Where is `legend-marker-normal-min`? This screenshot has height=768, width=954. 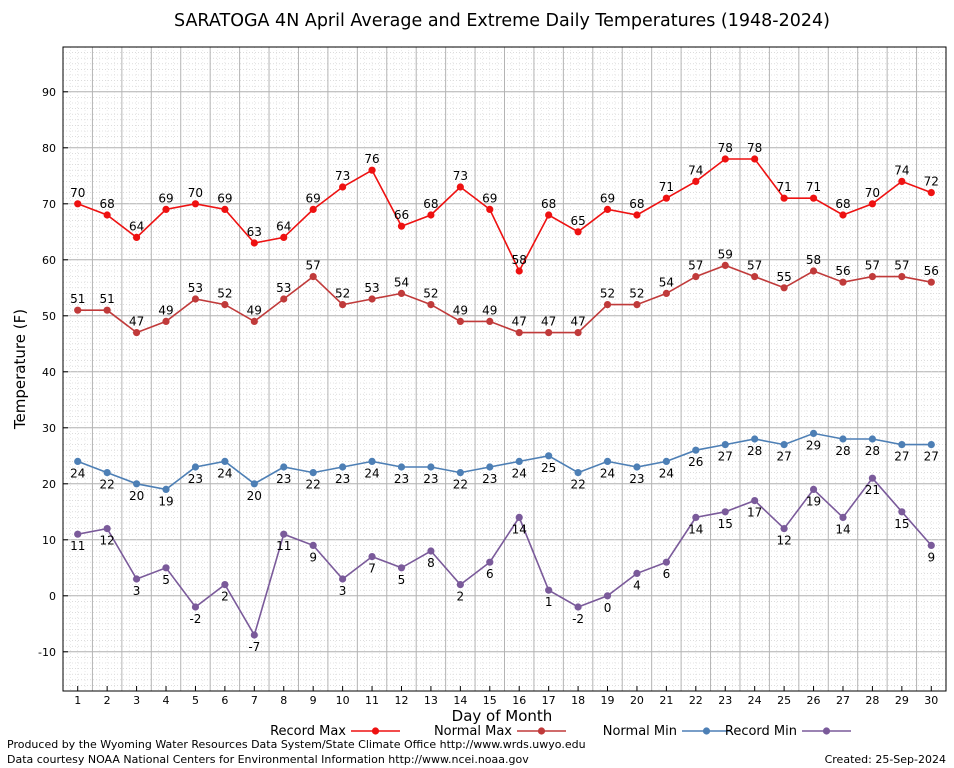
legend-marker-normal-min is located at coordinates (706, 731).